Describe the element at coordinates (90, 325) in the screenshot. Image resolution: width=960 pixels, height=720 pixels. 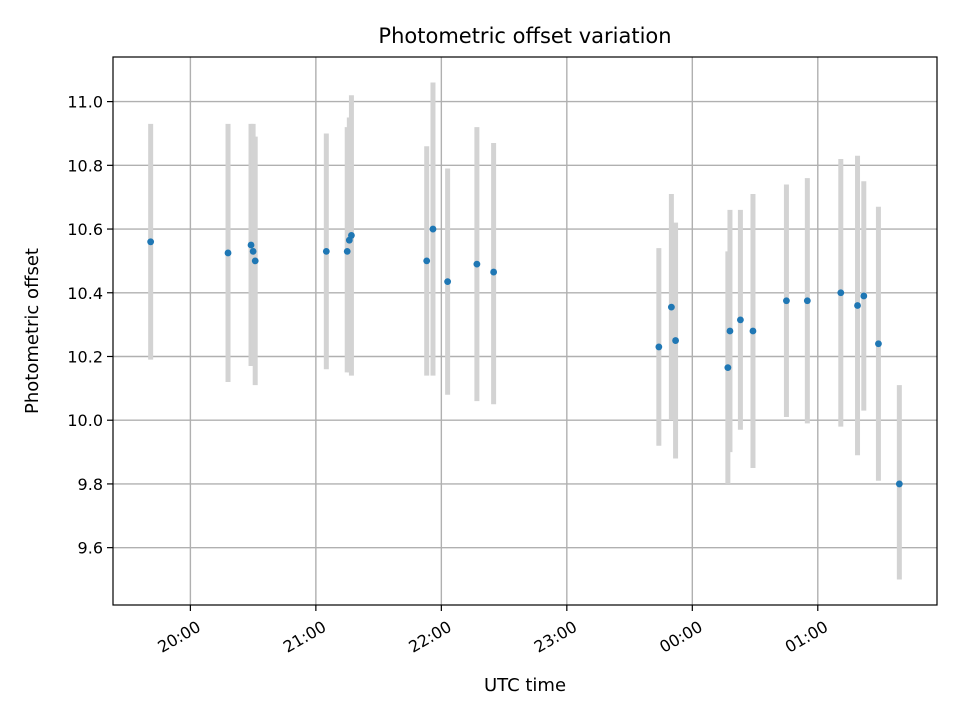
I see `y-axis-ticks: 9.6 9.8 10.0 10.2 10.4 10.6 10.8 11.0` at that location.